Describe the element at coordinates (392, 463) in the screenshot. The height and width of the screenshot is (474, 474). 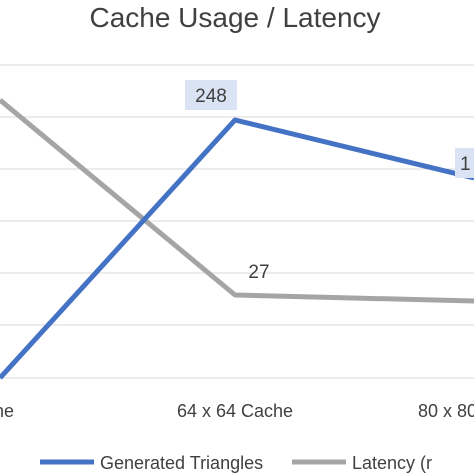
I see `legend-label-1: Latency (r` at that location.